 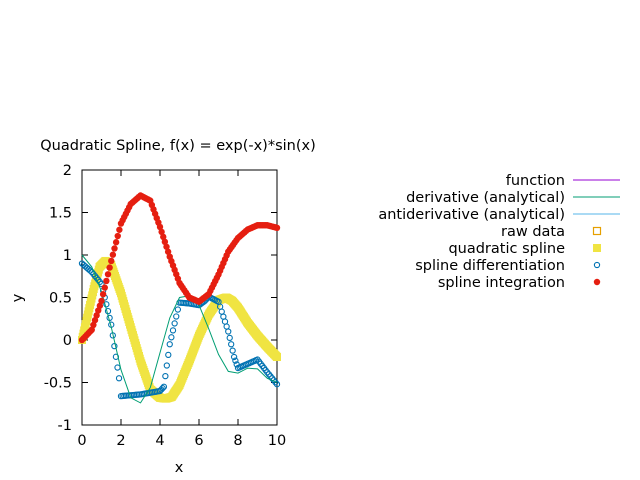 What do you see at coordinates (237, 441) in the screenshot?
I see `x-tick-label: 8` at bounding box center [237, 441].